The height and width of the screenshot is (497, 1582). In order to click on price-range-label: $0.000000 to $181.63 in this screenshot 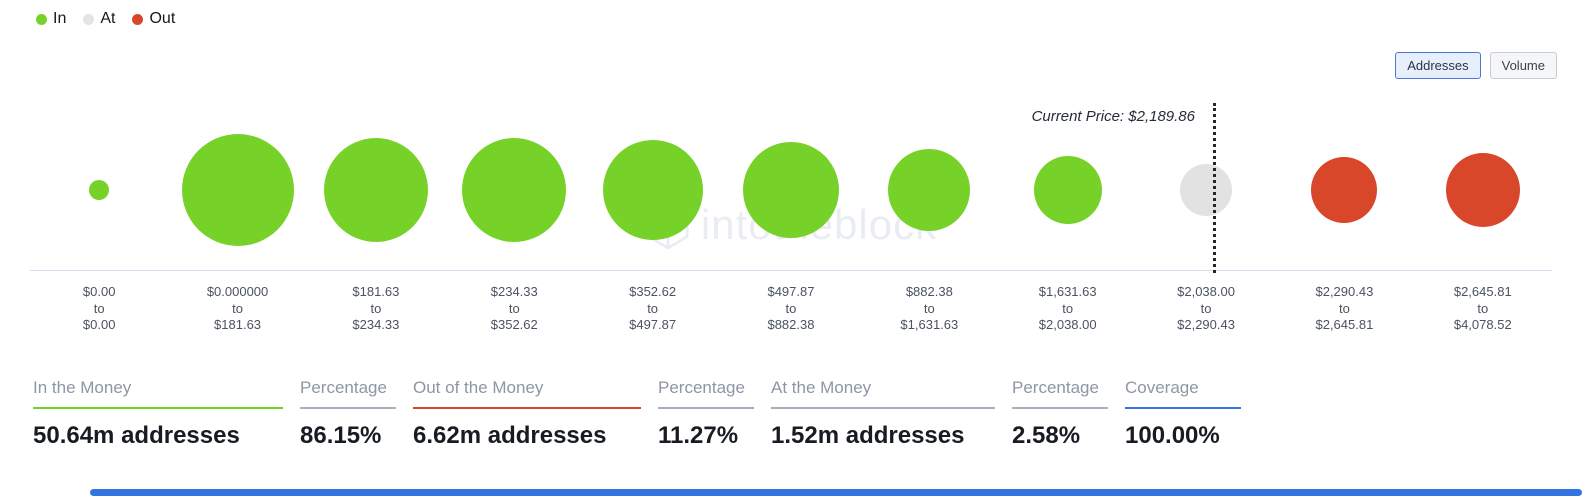, I will do `click(237, 308)`.